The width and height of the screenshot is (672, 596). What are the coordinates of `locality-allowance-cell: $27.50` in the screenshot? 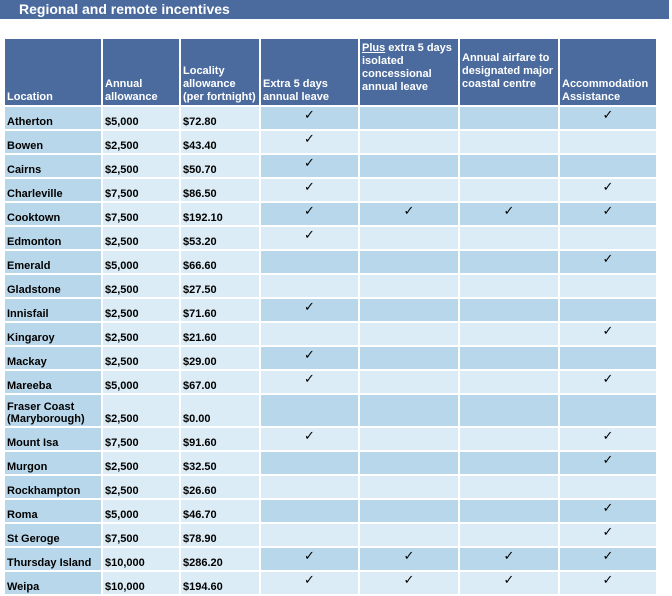 It's located at (220, 286).